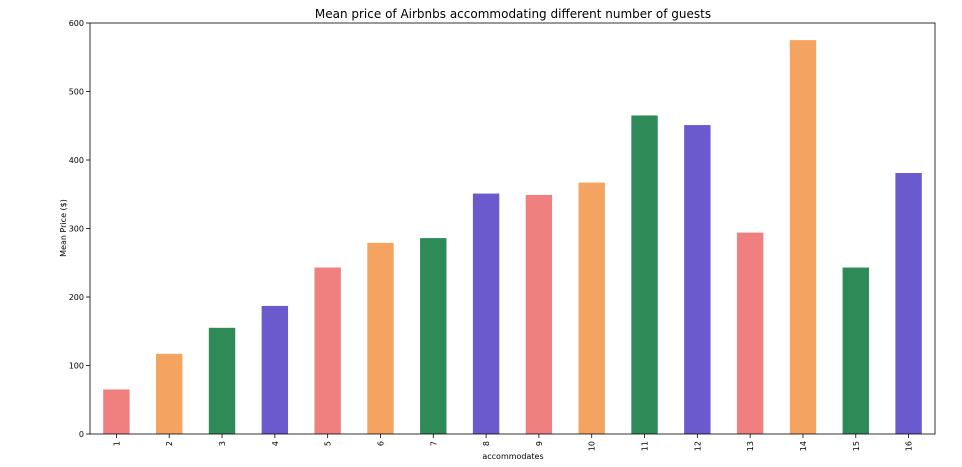 The height and width of the screenshot is (467, 962). Describe the element at coordinates (76, 229) in the screenshot. I see `y-tick-label: 300` at that location.